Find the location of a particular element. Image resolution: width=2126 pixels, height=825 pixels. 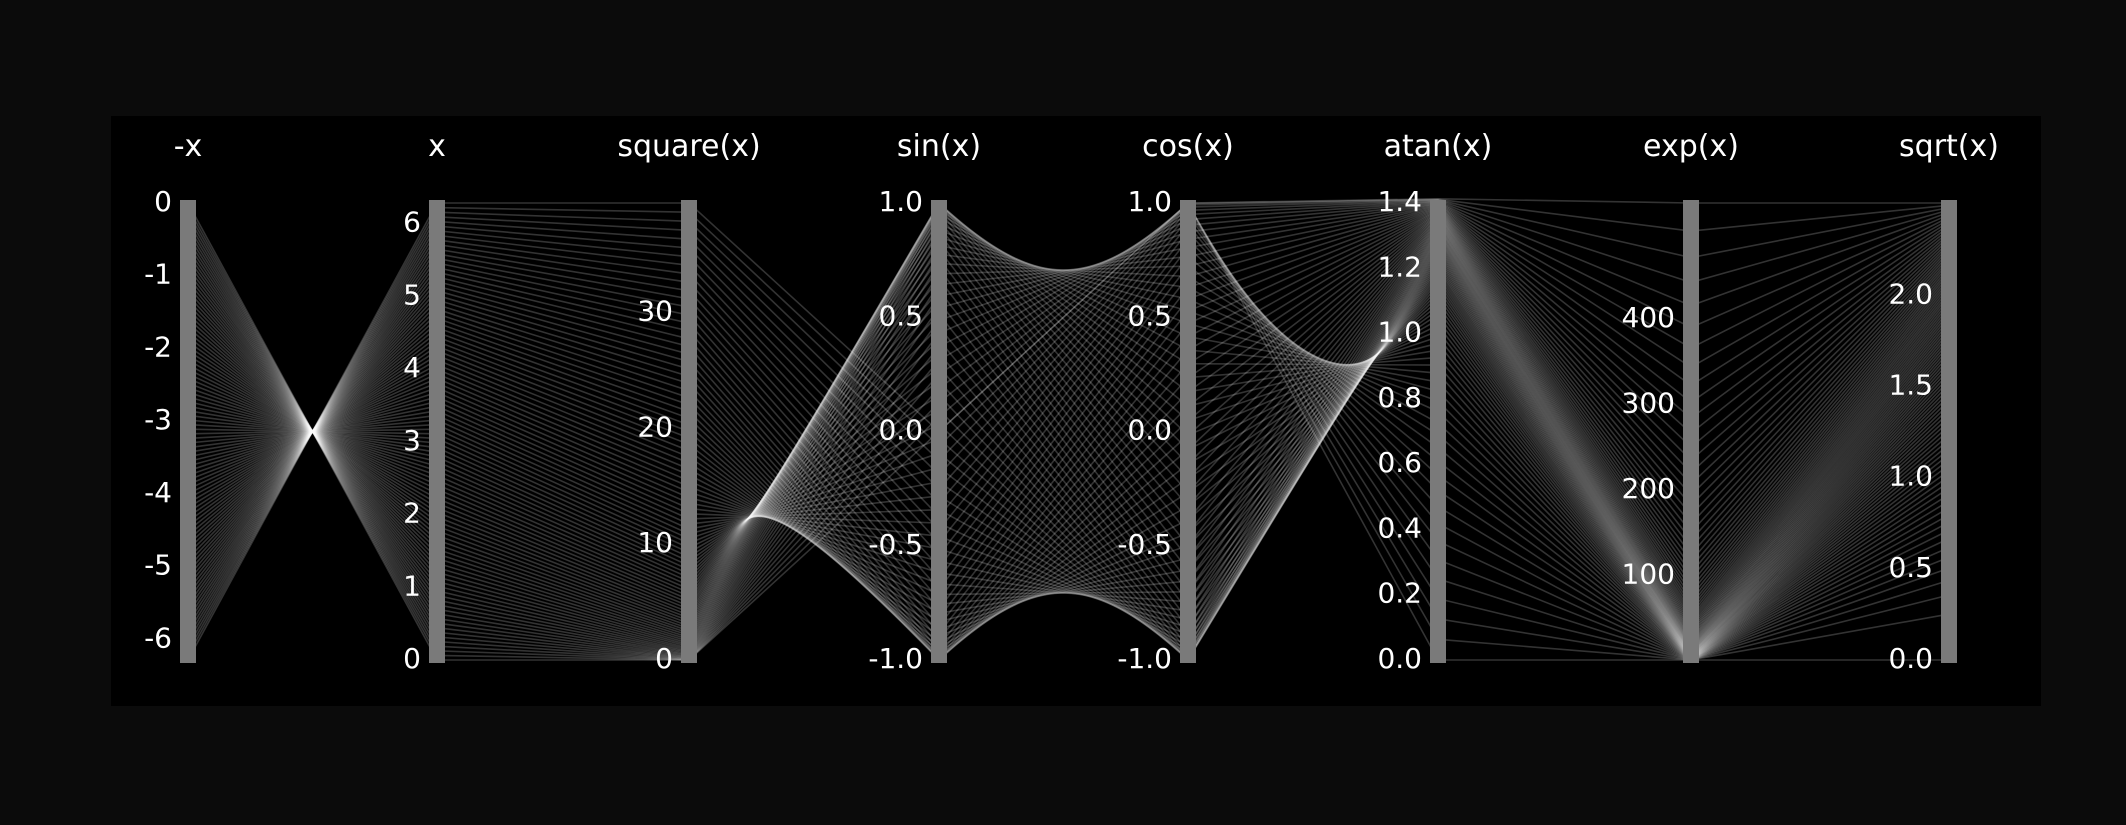

axis-title: exp(x) is located at coordinates (1691, 146).